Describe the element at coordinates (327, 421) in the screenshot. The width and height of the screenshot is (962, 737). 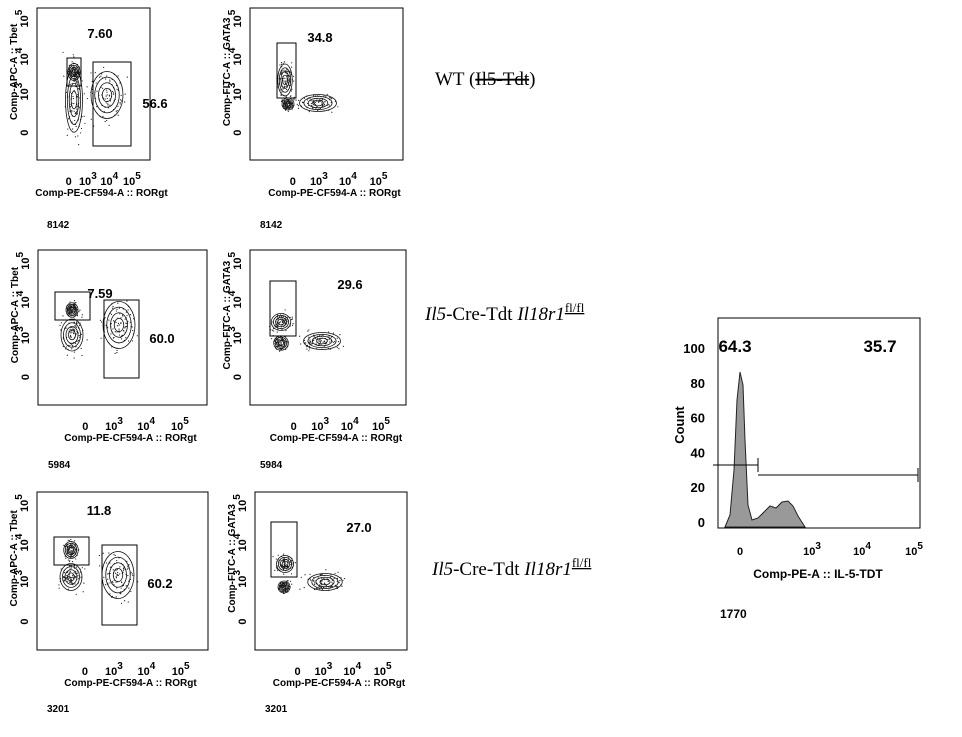
I see `tick-exponent: 3` at that location.